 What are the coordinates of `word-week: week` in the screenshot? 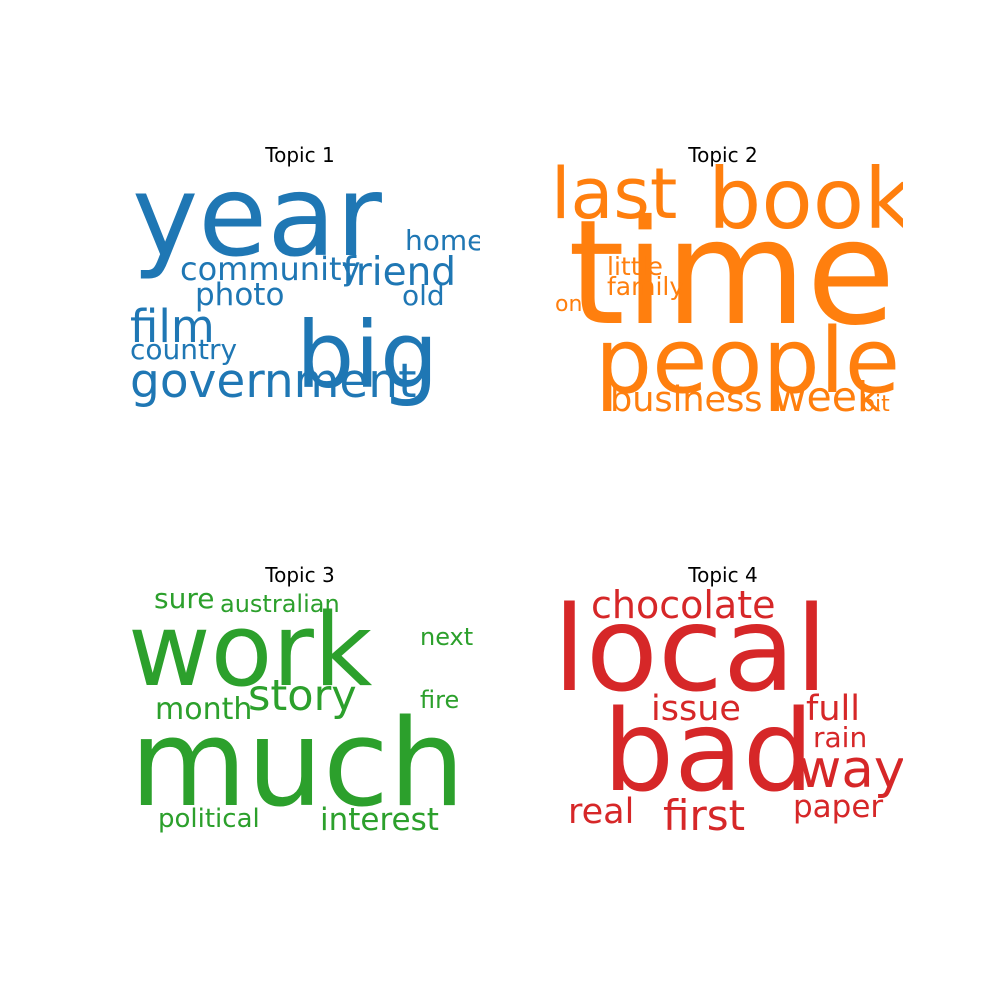 It's located at (827, 397).